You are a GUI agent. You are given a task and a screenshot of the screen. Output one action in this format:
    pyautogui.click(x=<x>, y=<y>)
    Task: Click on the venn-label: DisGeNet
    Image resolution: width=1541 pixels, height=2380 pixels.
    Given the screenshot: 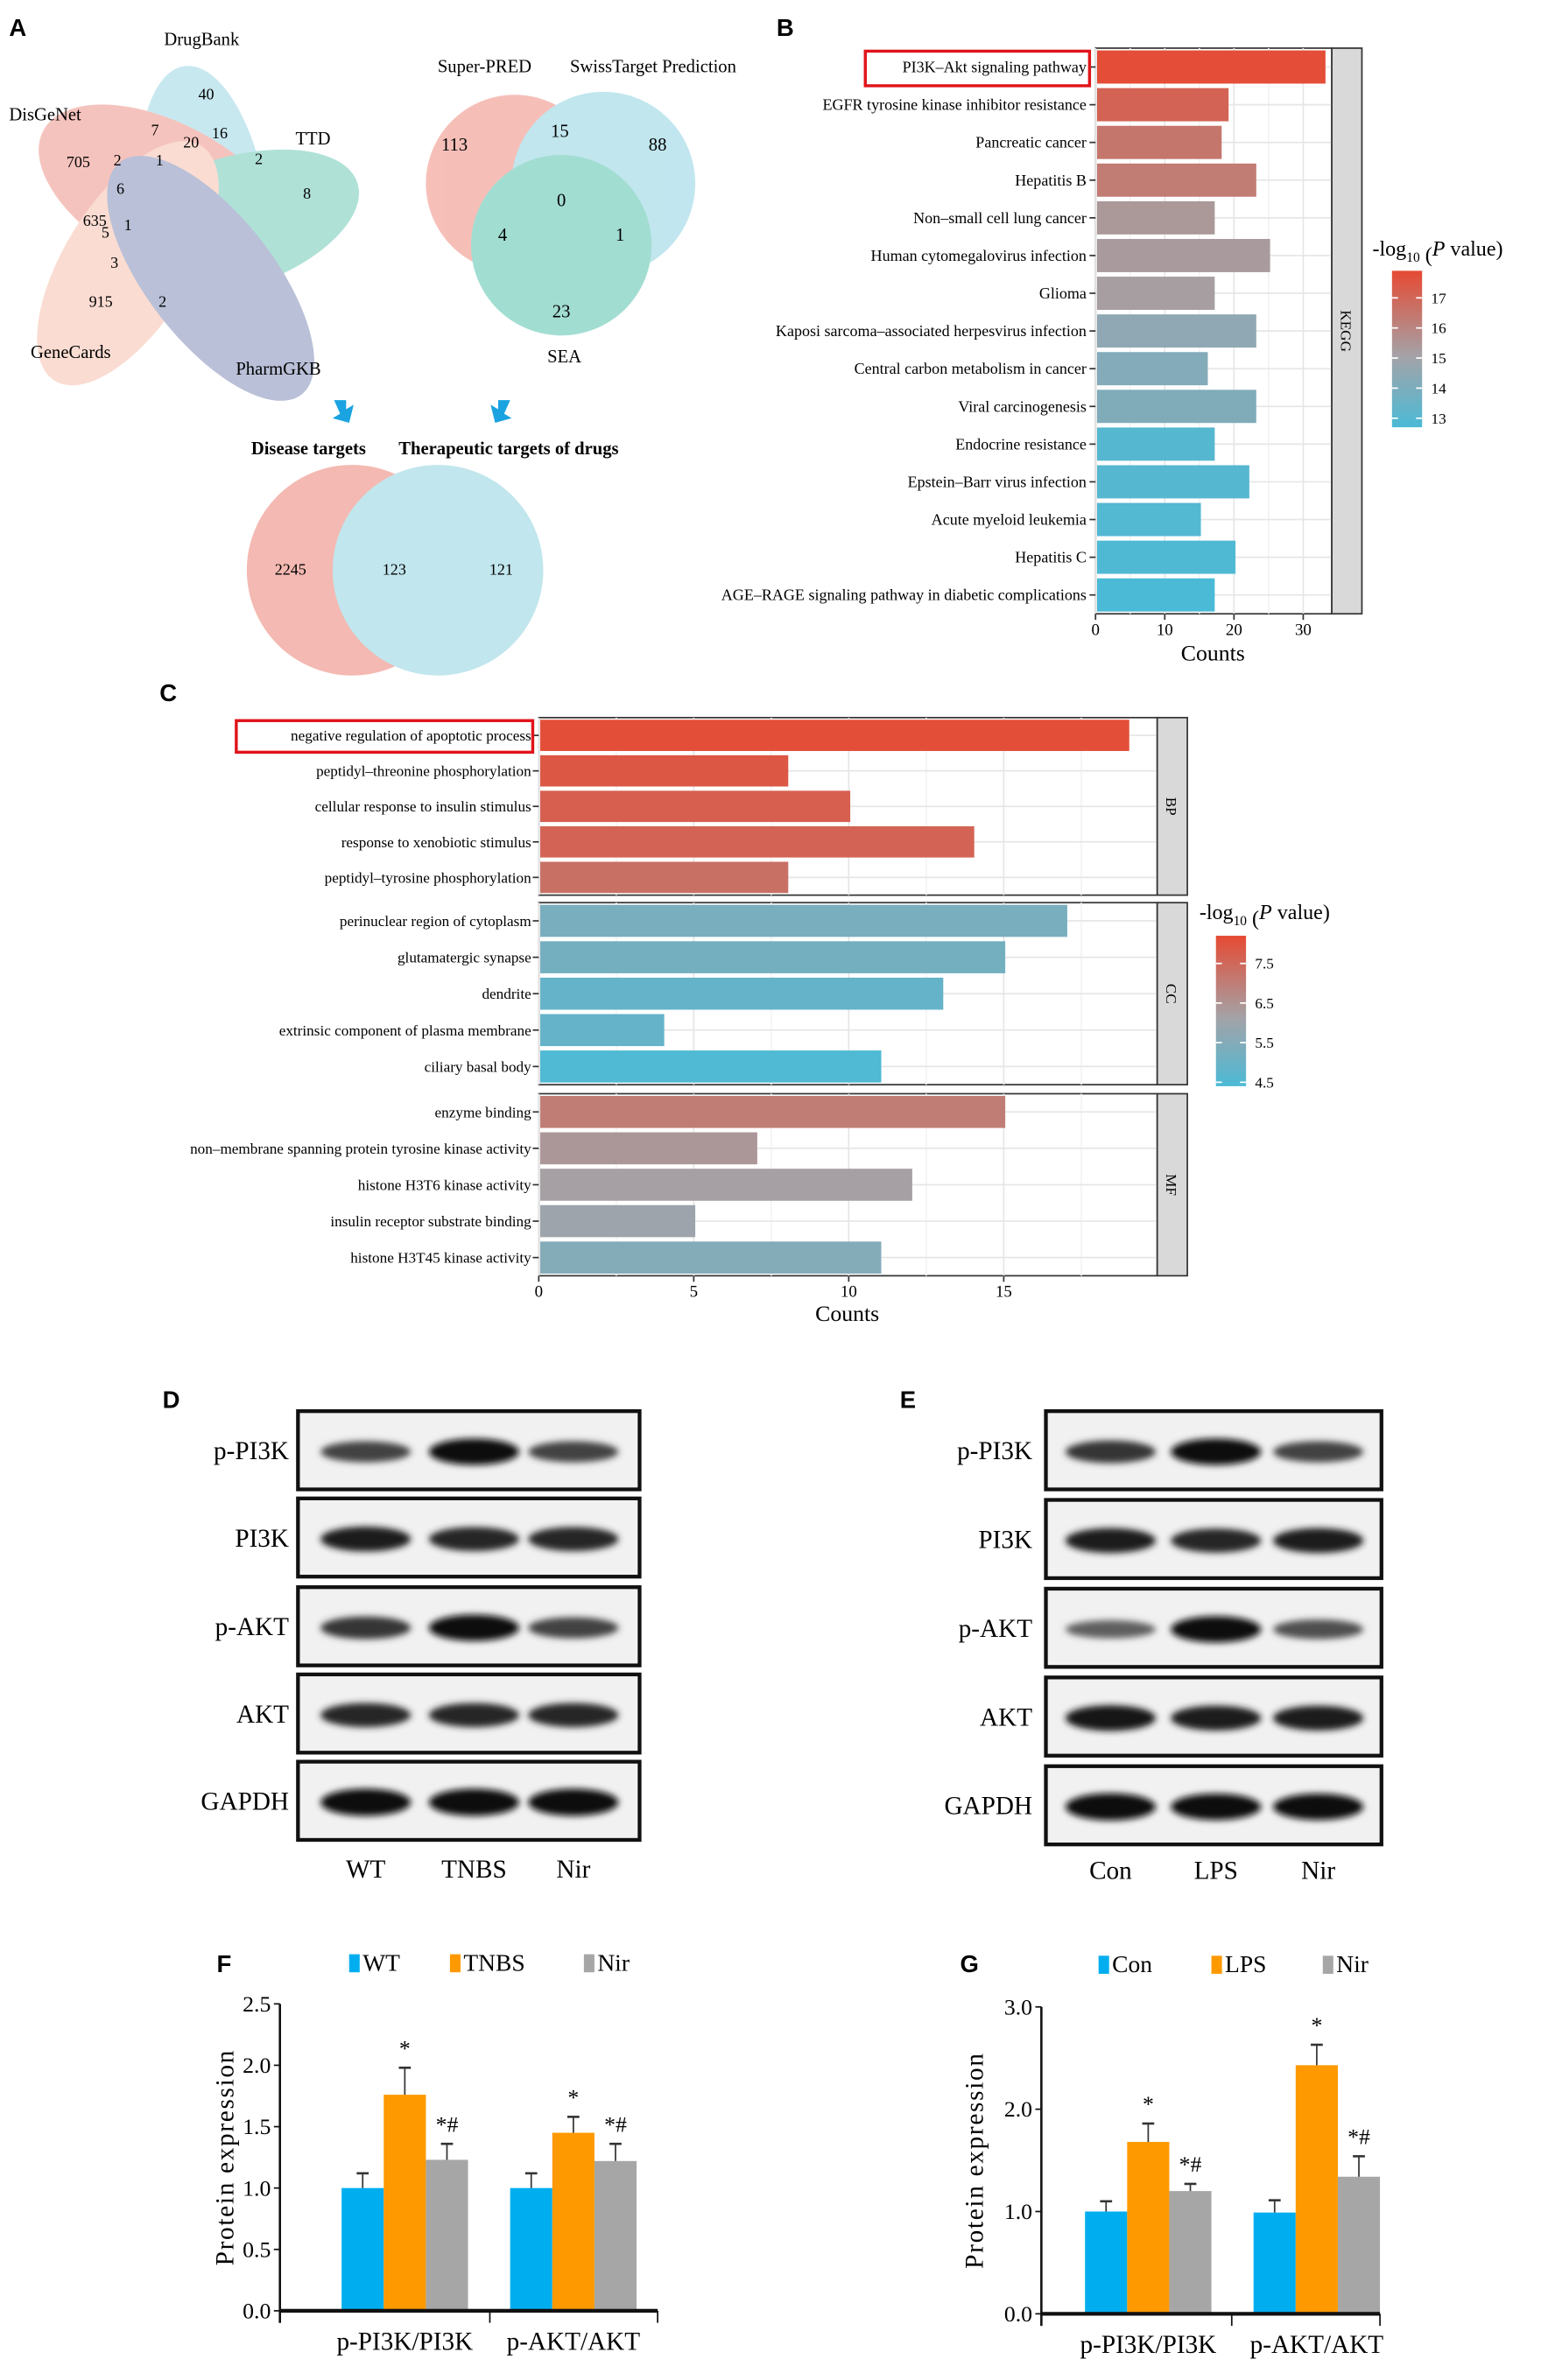 What is the action you would take?
    pyautogui.click(x=45, y=114)
    